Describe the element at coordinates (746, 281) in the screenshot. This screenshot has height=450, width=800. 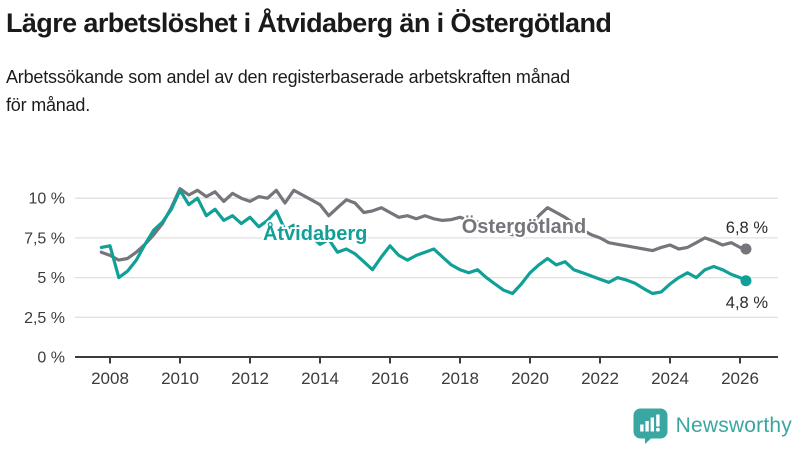
I see `series-end-dot-atvidaberg` at that location.